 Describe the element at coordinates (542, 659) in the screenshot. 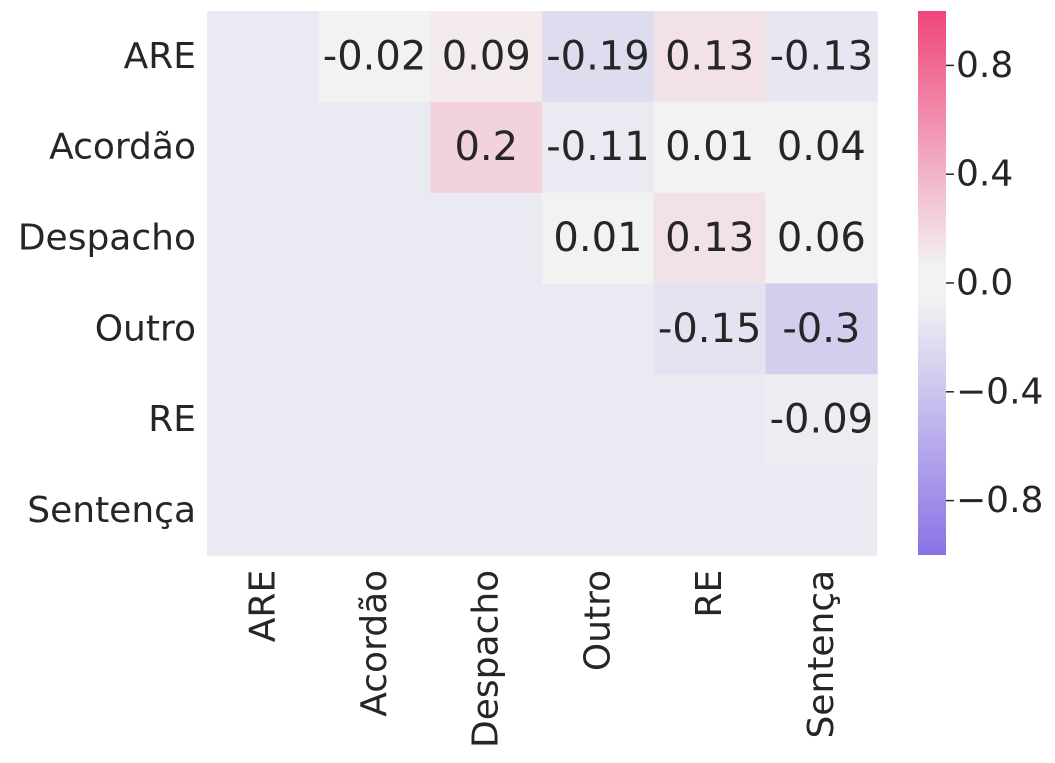

I see `x-axis-tick-labels: ARE Acordão Despacho Outro RE Sentença` at that location.